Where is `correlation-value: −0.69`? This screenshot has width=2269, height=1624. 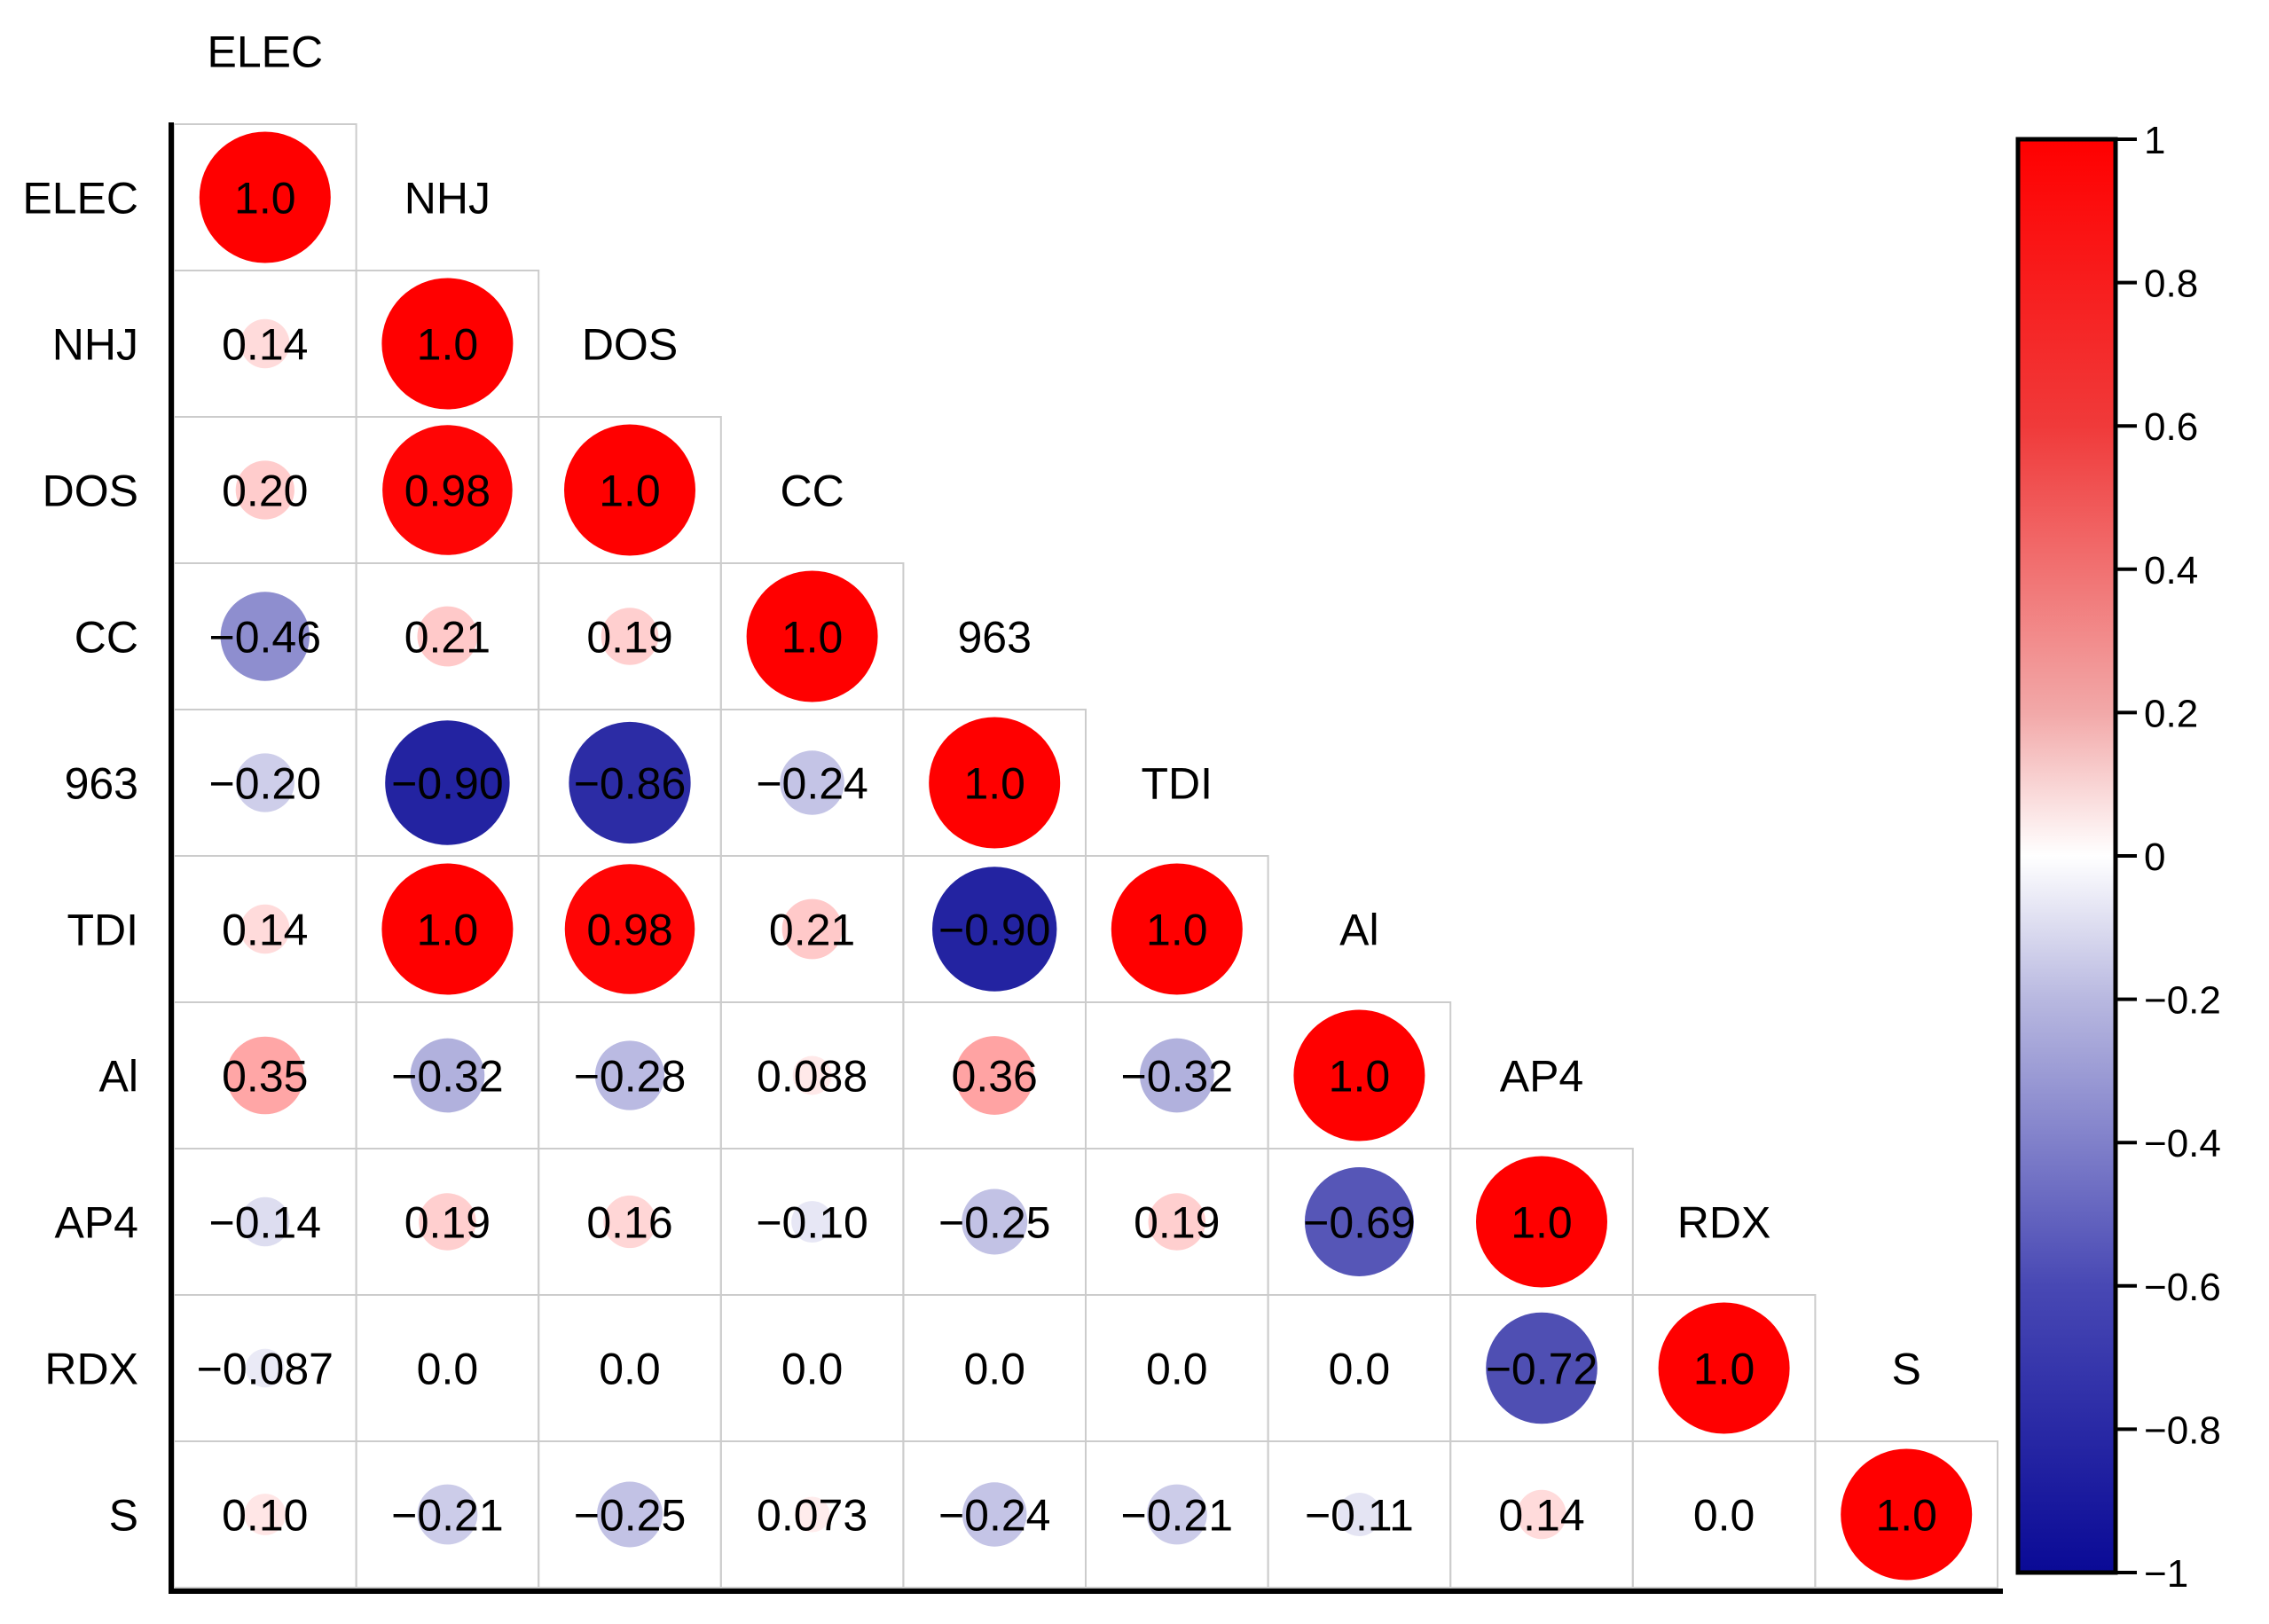 correlation-value: −0.69 is located at coordinates (1359, 1223).